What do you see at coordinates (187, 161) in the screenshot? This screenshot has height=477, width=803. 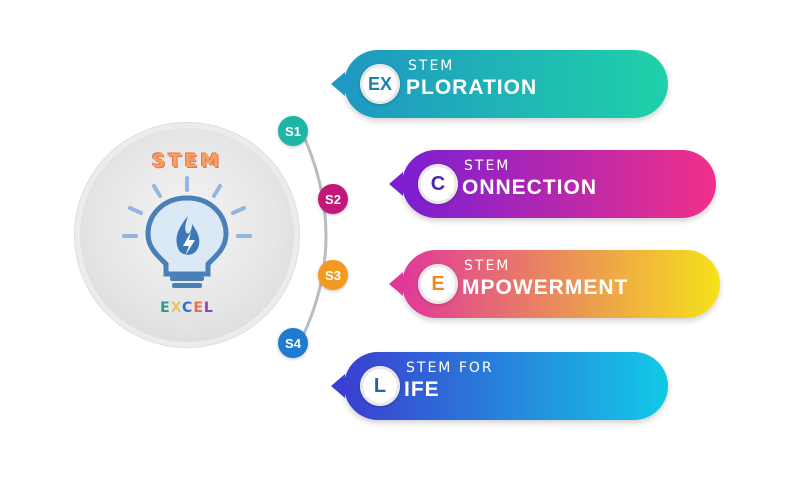 I see `logo-top-text: STEM` at bounding box center [187, 161].